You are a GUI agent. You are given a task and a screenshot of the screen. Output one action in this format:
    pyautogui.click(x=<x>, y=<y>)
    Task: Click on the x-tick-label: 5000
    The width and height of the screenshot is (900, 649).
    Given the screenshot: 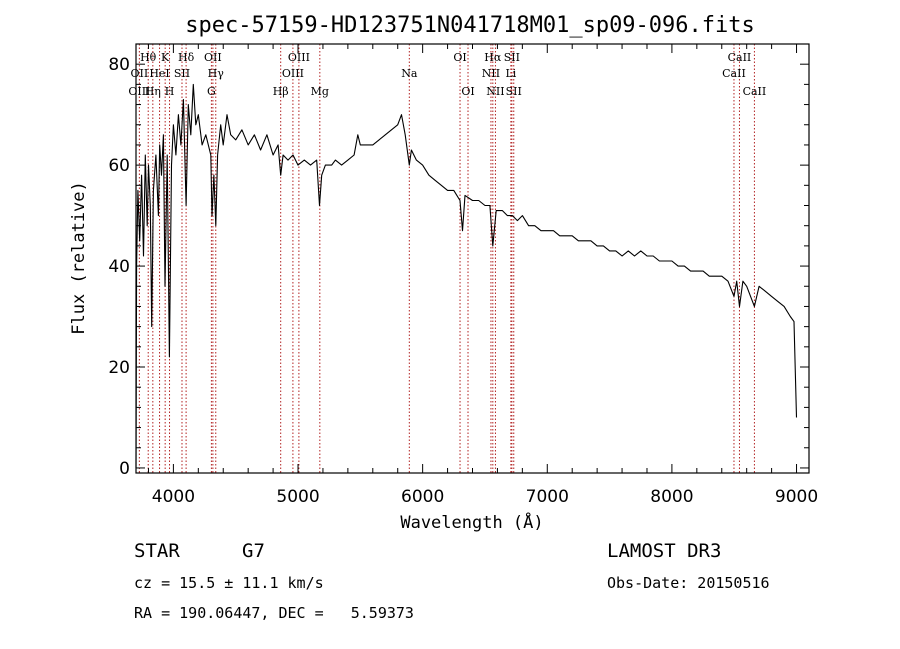 What is the action you would take?
    pyautogui.click(x=297, y=497)
    